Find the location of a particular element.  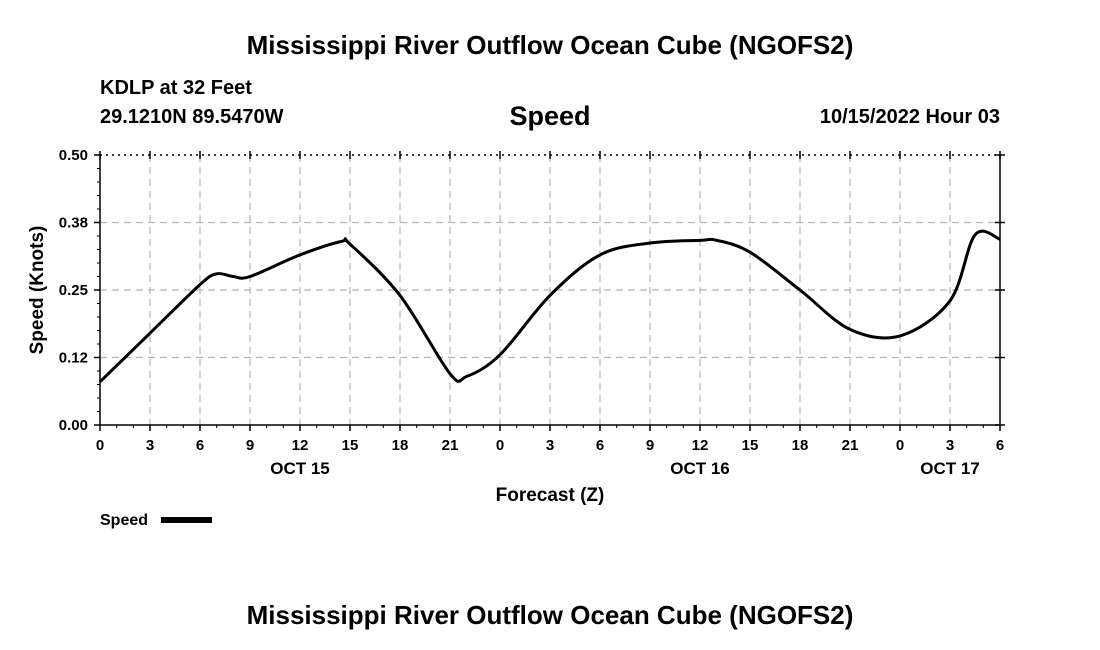

legend-label: Speed is located at coordinates (124, 520).